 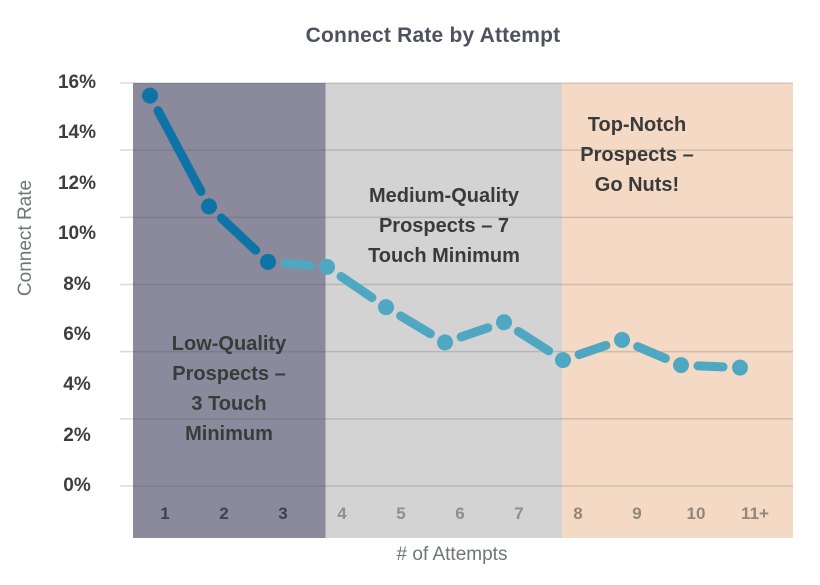 What do you see at coordinates (224, 513) in the screenshot?
I see `x-tick-2: 2` at bounding box center [224, 513].